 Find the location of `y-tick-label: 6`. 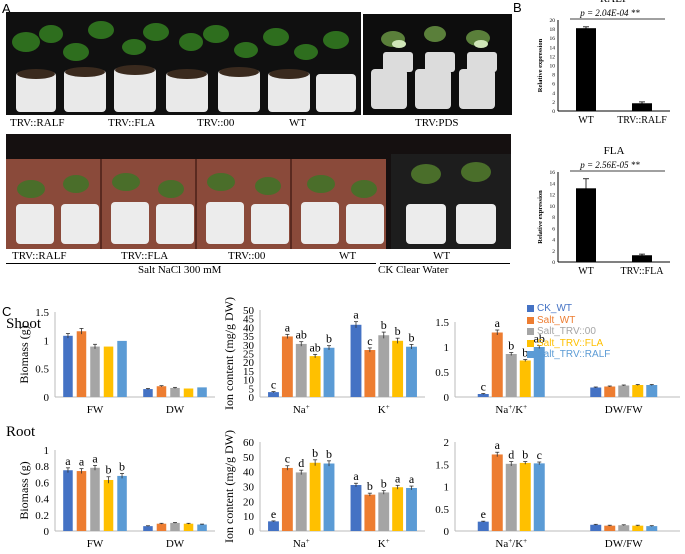

y-tick-label: 6 is located at coordinates (553, 85).